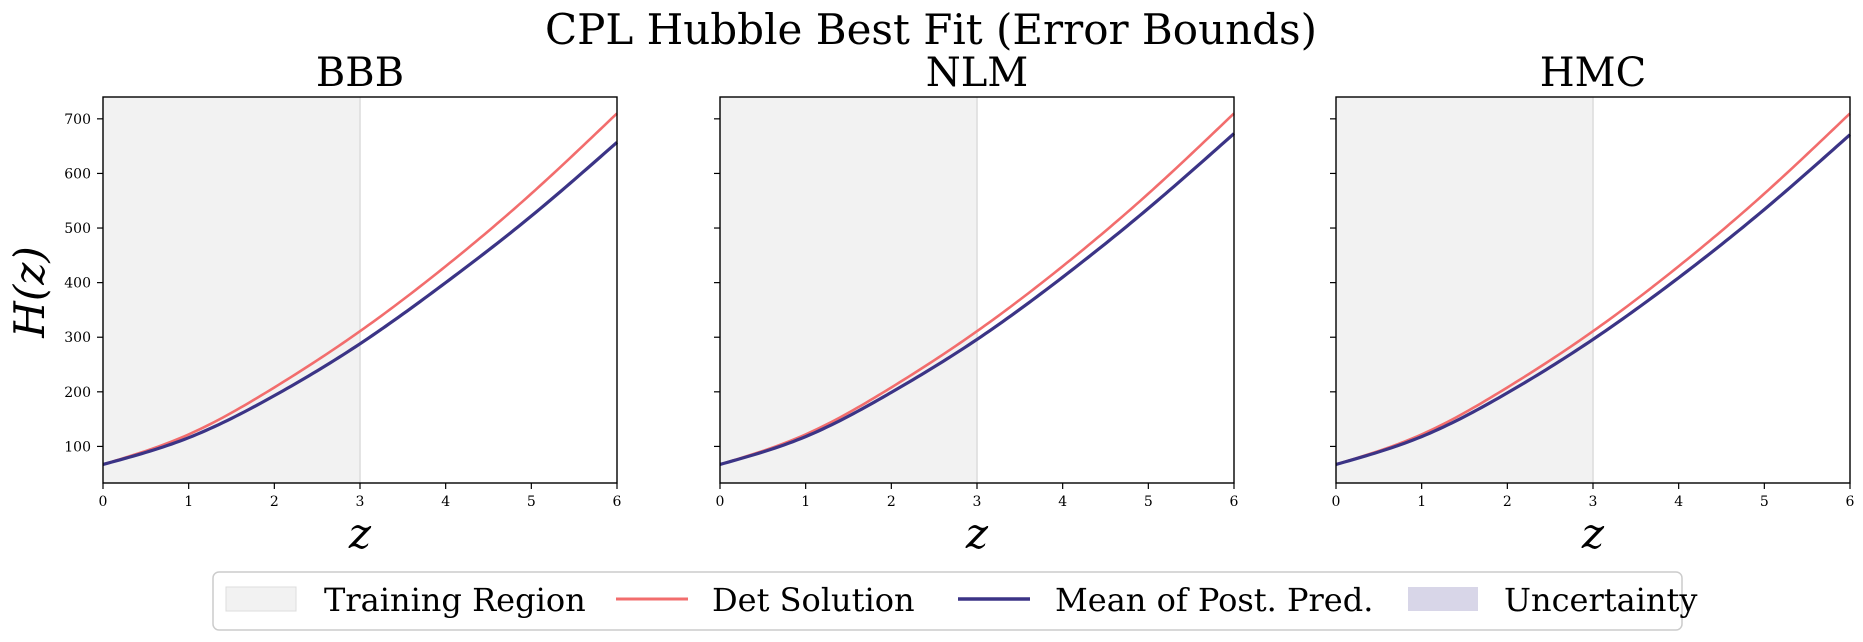 Image resolution: width=1863 pixels, height=642 pixels. What do you see at coordinates (77, 338) in the screenshot?
I see `y-tick-label: 300` at bounding box center [77, 338].